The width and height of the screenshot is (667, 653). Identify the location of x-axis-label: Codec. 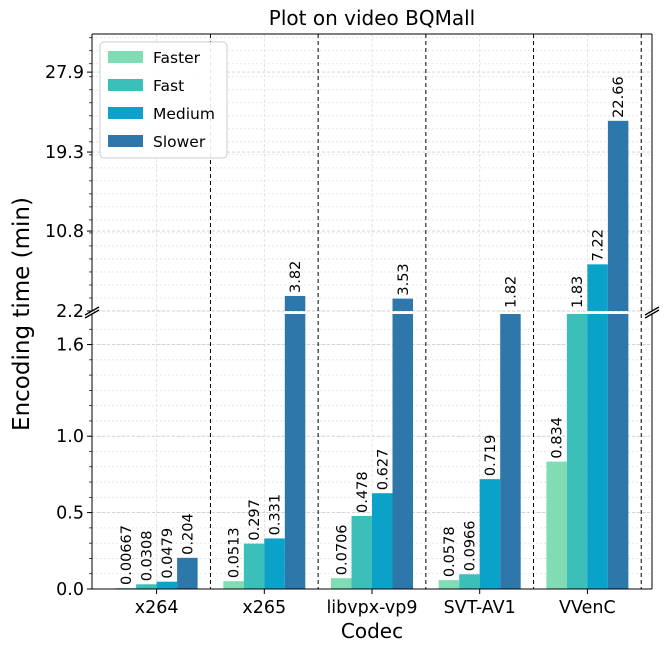
(372, 631).